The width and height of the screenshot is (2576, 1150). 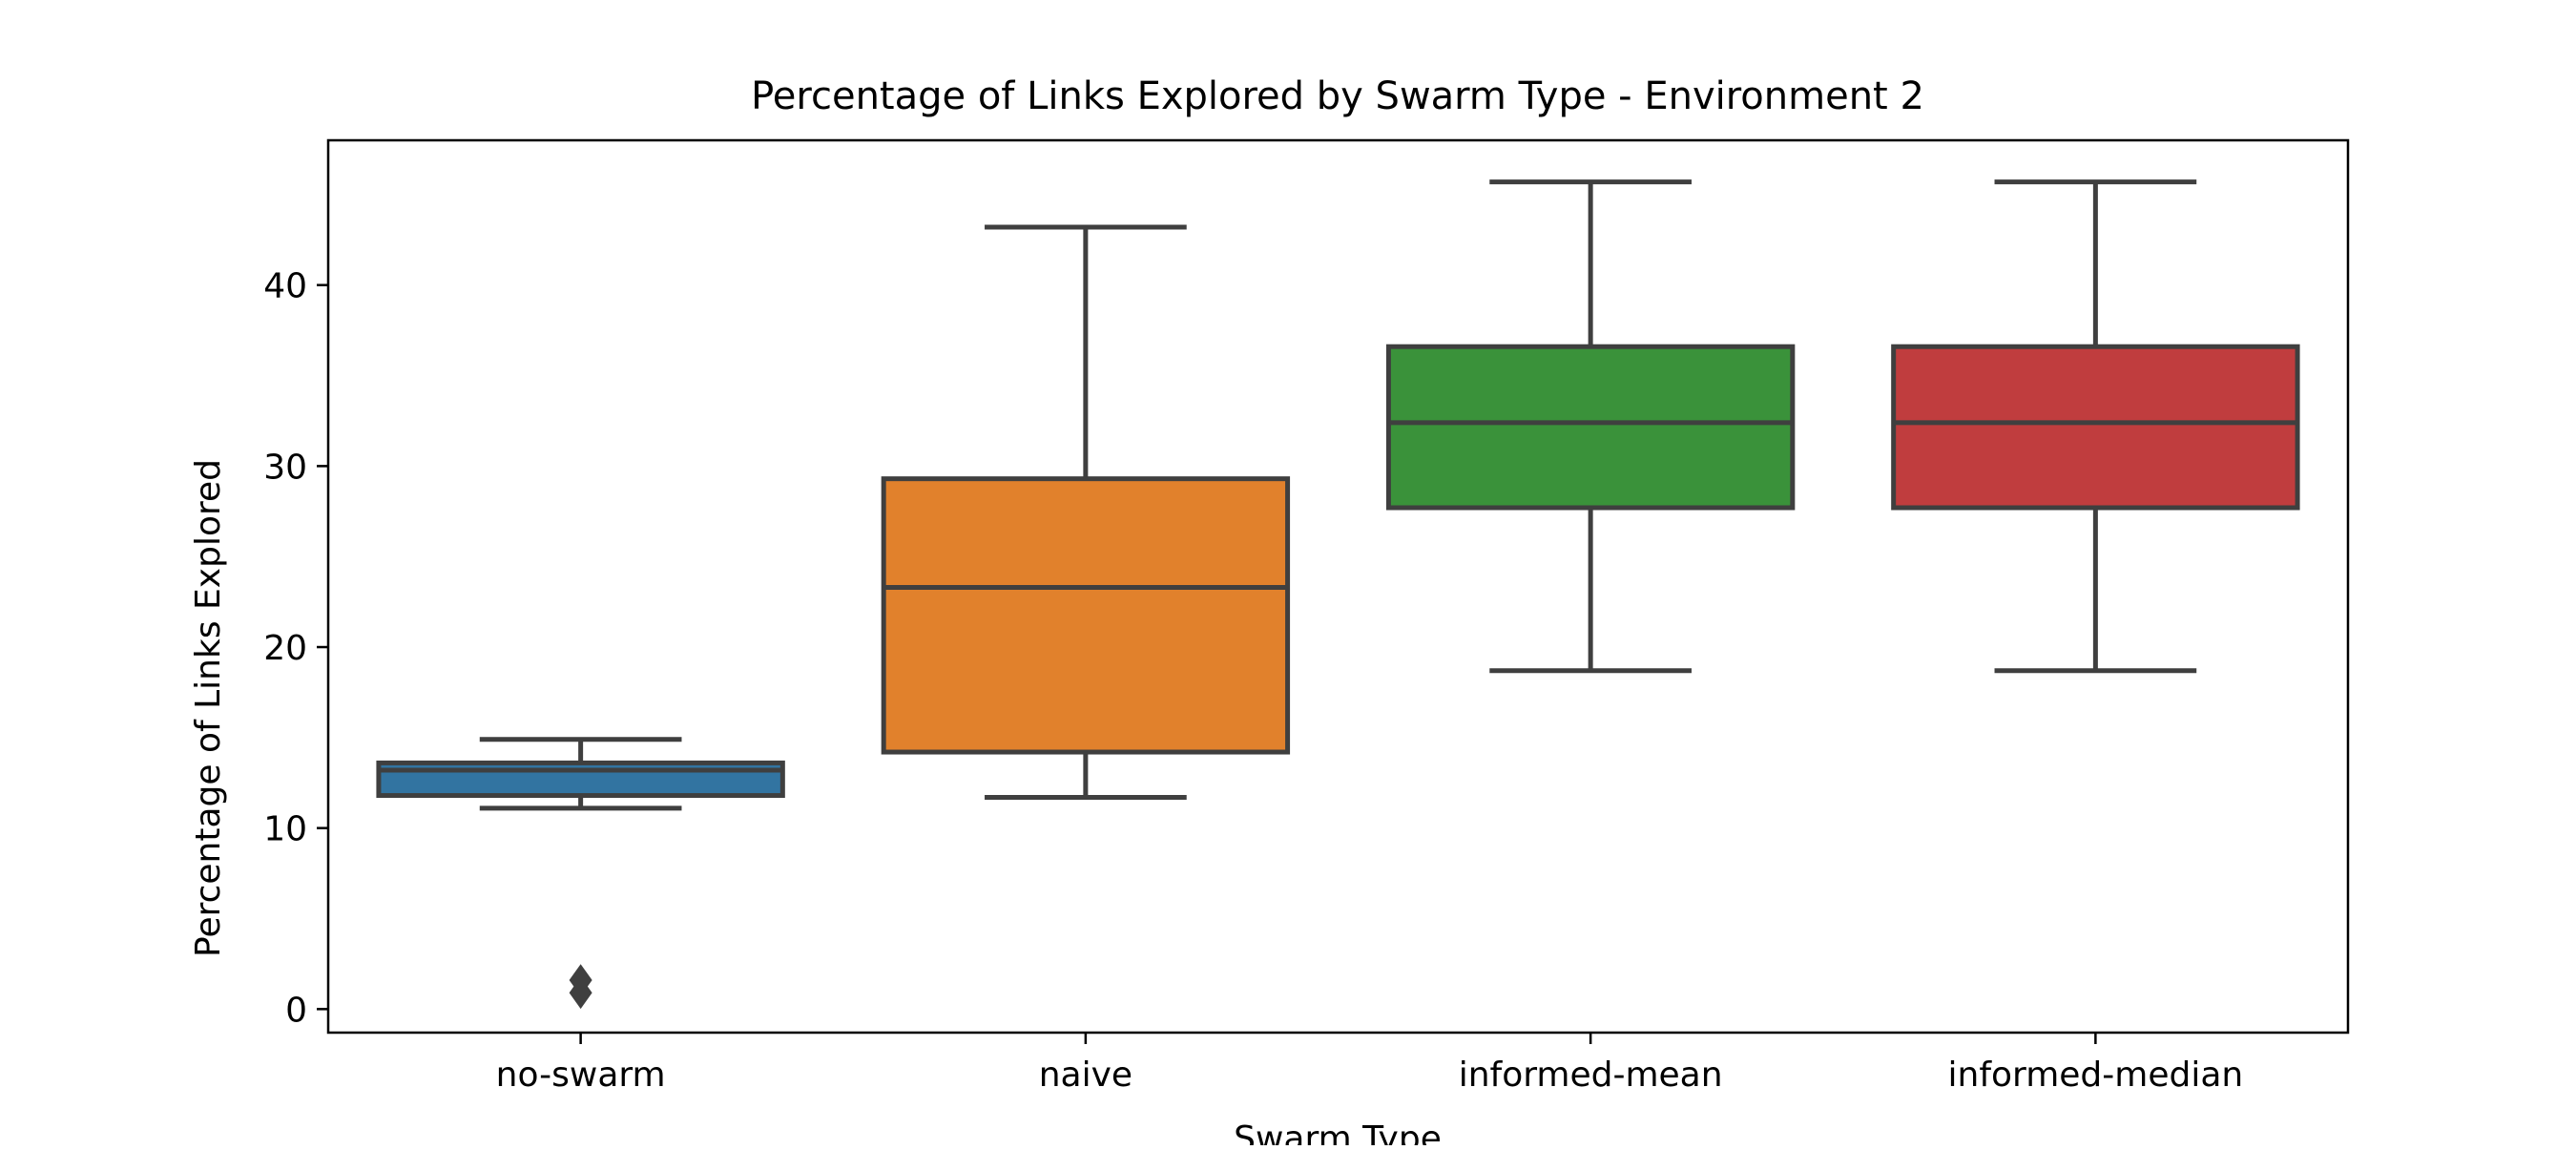 I want to click on y-tick-label: 40, so click(x=285, y=286).